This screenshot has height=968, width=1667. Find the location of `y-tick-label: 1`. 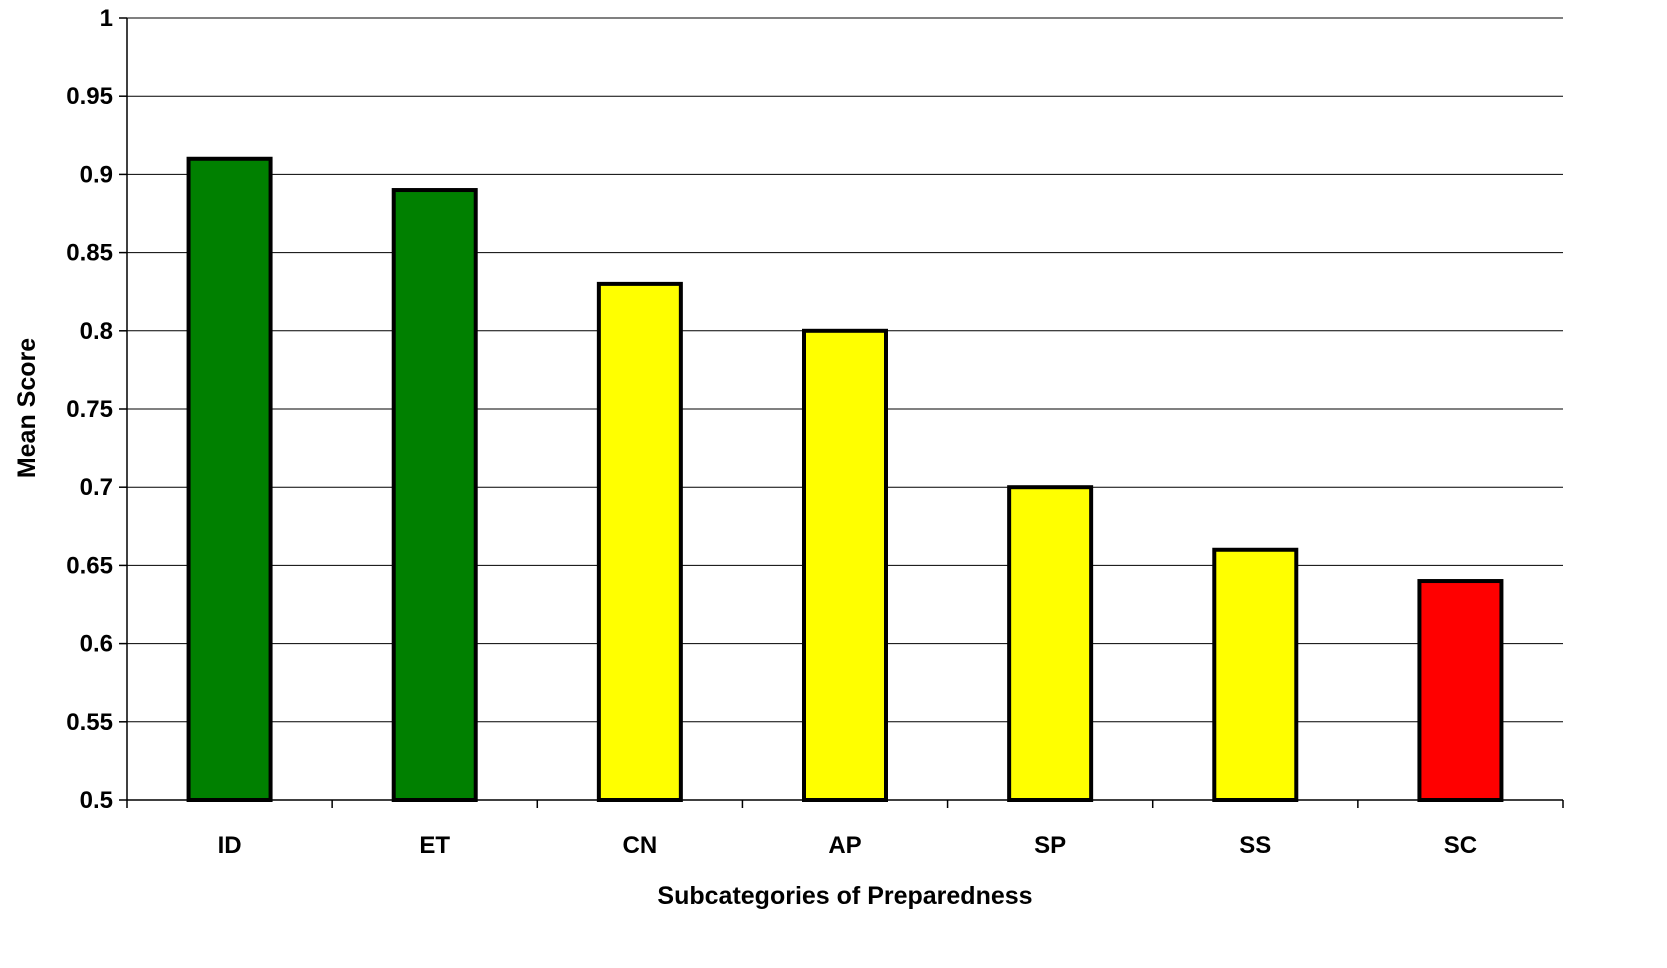

y-tick-label: 1 is located at coordinates (106, 18).